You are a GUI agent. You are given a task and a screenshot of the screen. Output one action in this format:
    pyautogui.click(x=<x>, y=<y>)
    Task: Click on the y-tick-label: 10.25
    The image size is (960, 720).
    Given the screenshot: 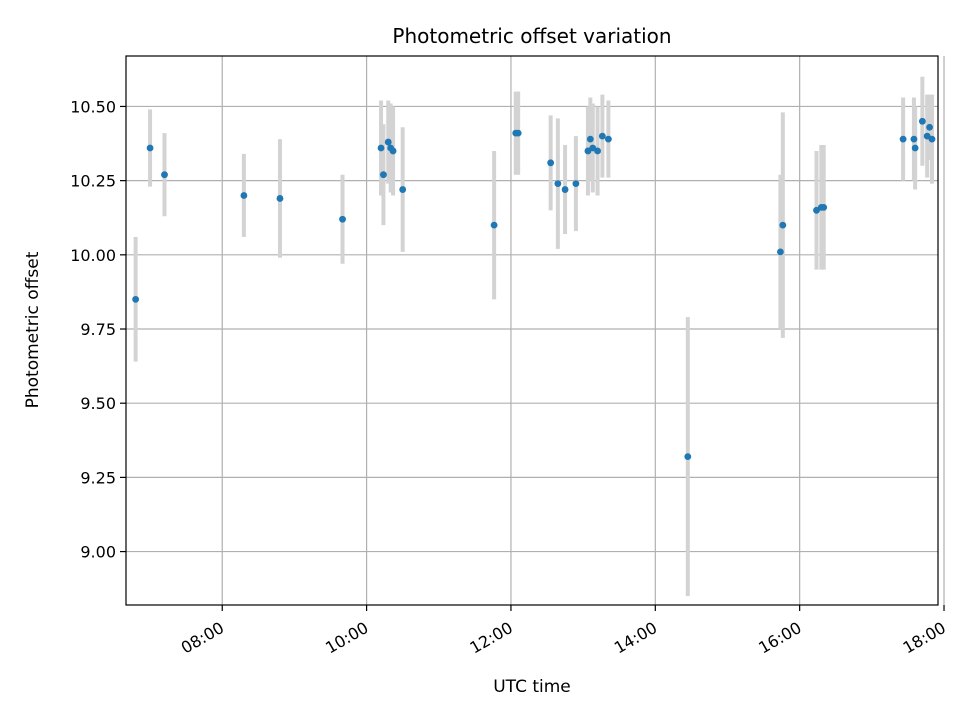 What is the action you would take?
    pyautogui.click(x=93, y=181)
    